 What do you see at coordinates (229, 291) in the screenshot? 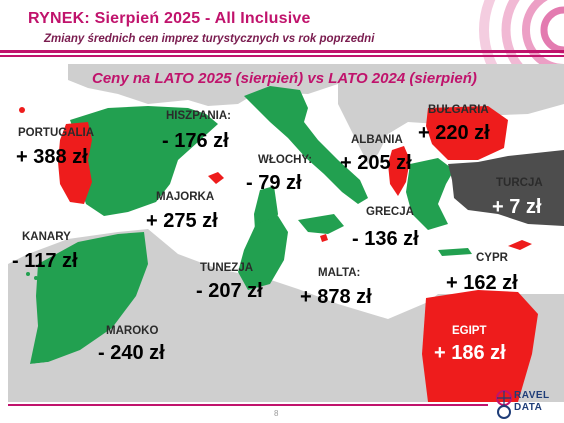
I see `price-tunezja: - 207 zł` at bounding box center [229, 291].